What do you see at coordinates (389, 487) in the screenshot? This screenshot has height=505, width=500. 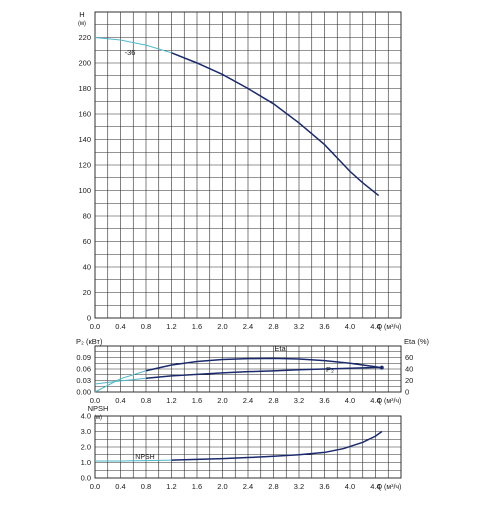 I see `npsh-xaxis-label: Q (м³/ч)` at bounding box center [389, 487].